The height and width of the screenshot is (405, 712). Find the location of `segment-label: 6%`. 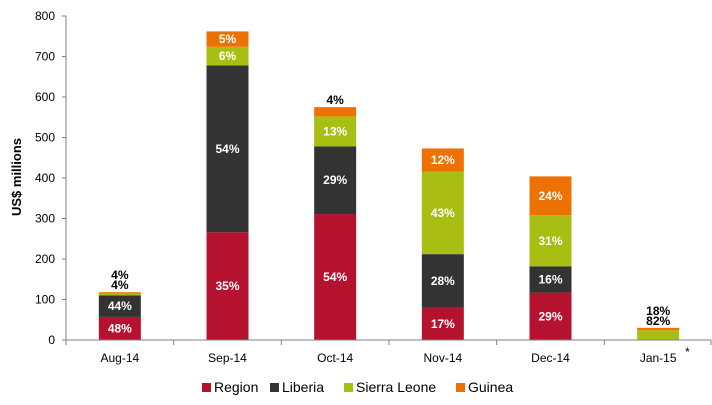

segment-label: 6% is located at coordinates (228, 56).